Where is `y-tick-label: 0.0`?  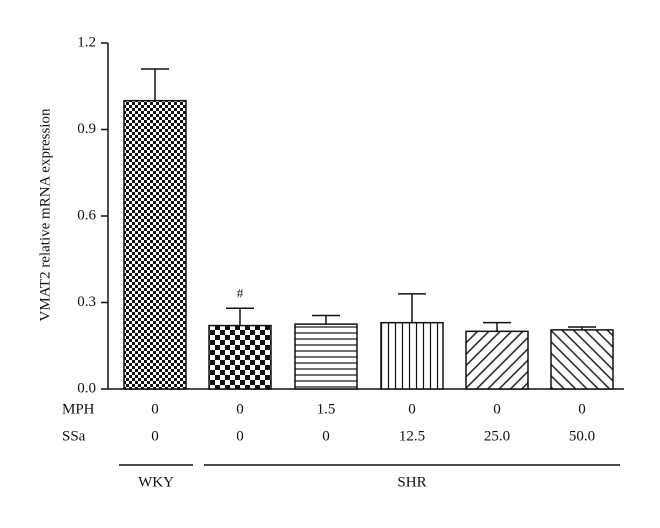
y-tick-label: 0.0 is located at coordinates (86, 388).